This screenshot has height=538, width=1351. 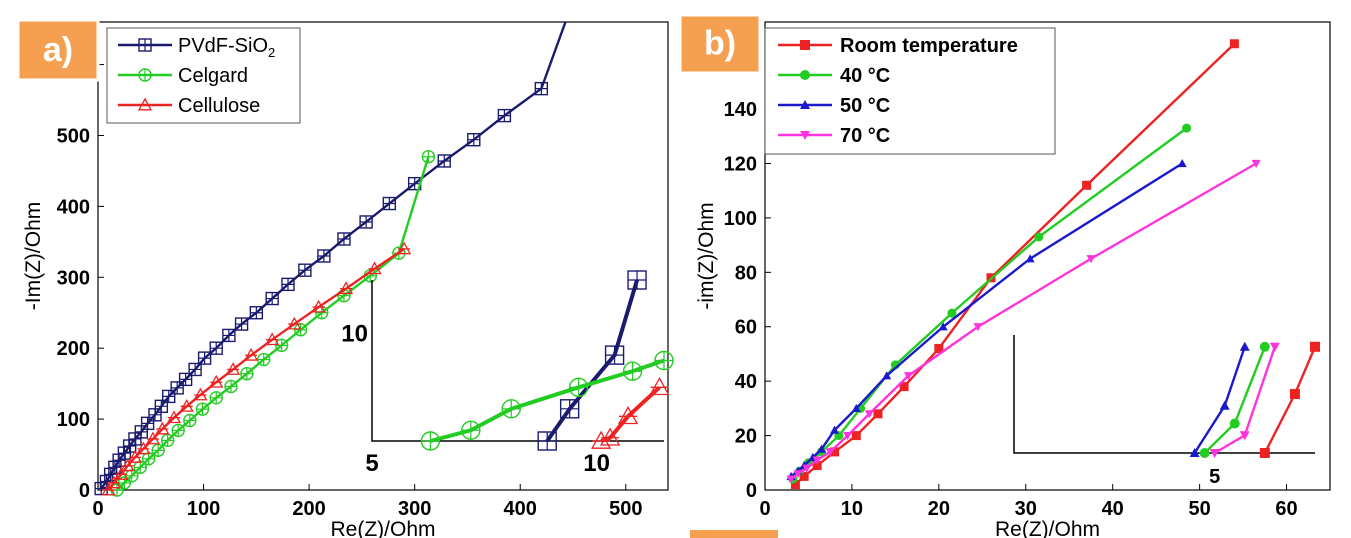 I want to click on x-tick-label: 20, so click(x=939, y=509).